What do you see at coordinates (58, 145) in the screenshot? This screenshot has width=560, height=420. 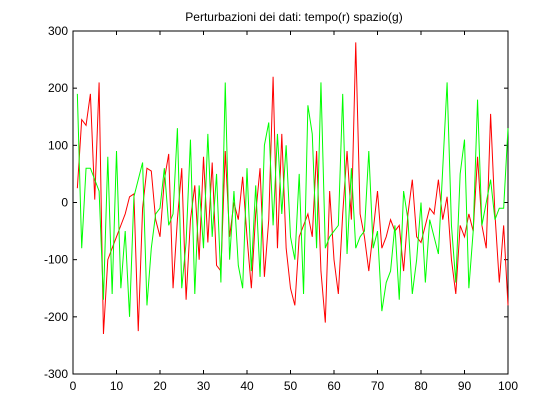 I see `y-tick-label: 100` at bounding box center [58, 145].